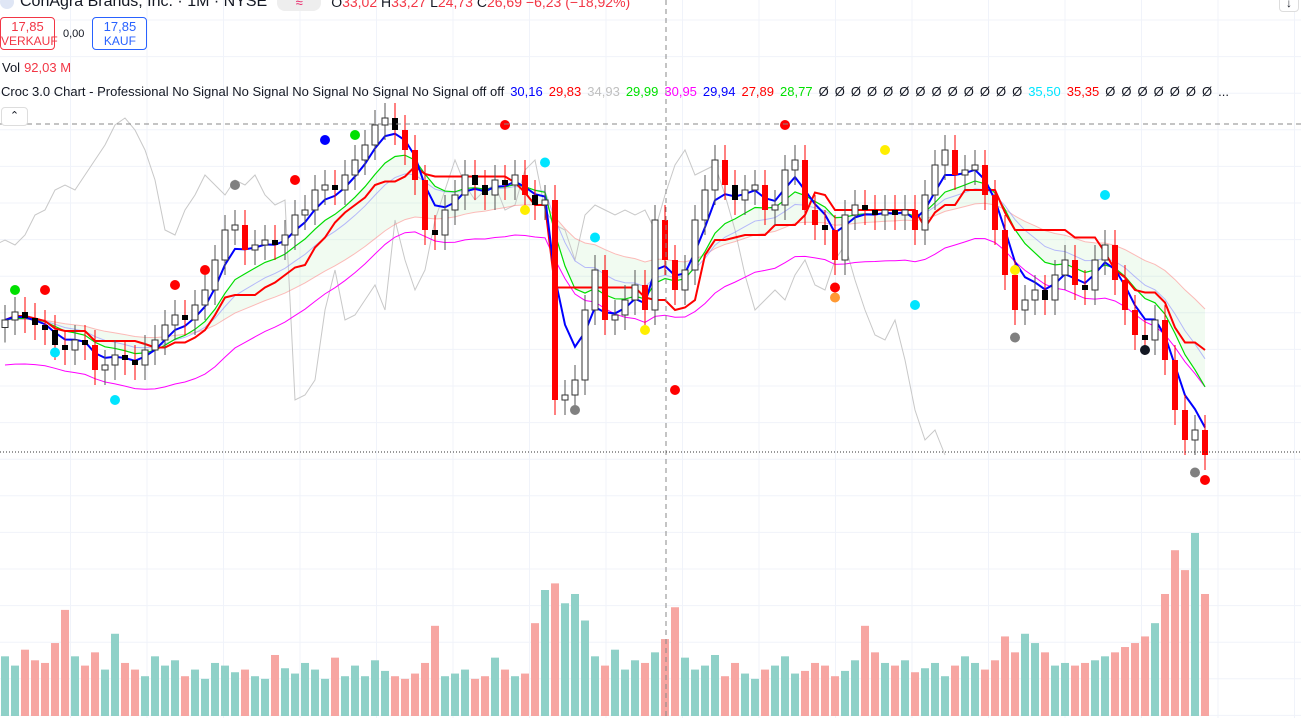 This screenshot has height=718, width=1301. I want to click on indicator-value: 30,16, so click(526, 91).